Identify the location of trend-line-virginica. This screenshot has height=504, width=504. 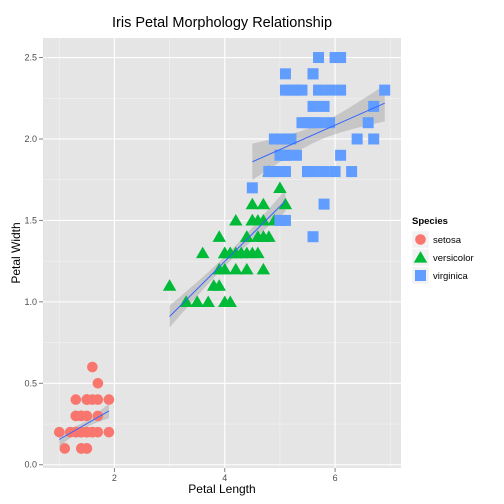
(318, 132).